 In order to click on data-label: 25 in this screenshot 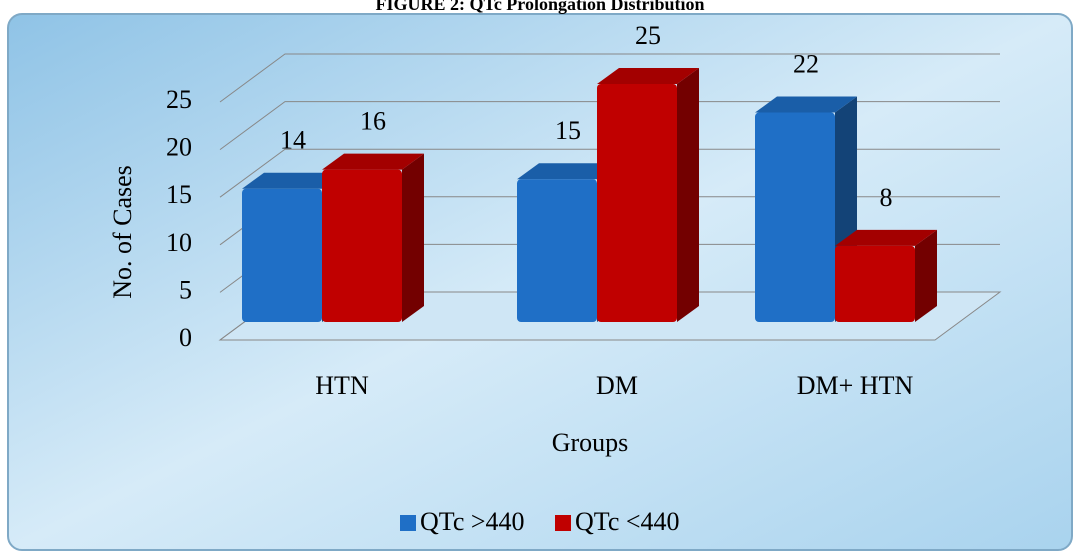, I will do `click(648, 35)`.